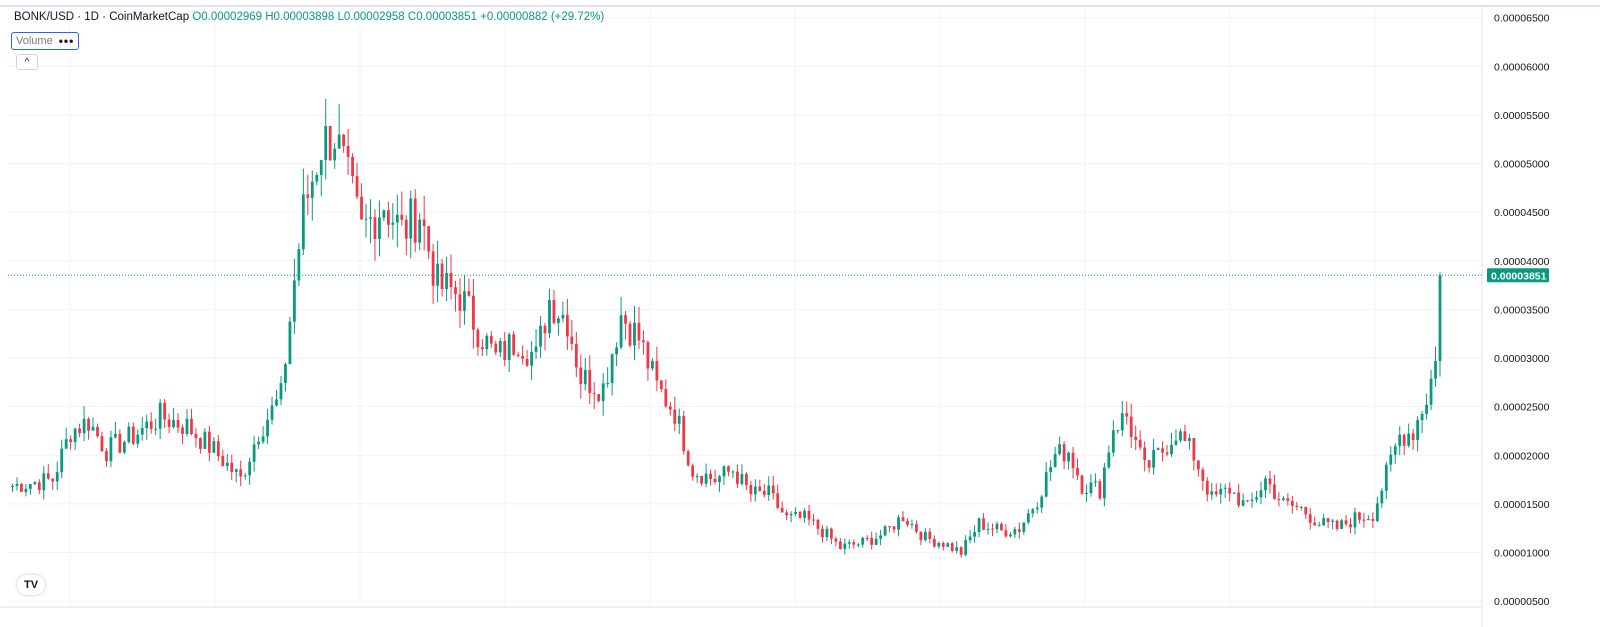  I want to click on y-tick-label: 0.00004000, so click(1522, 262).